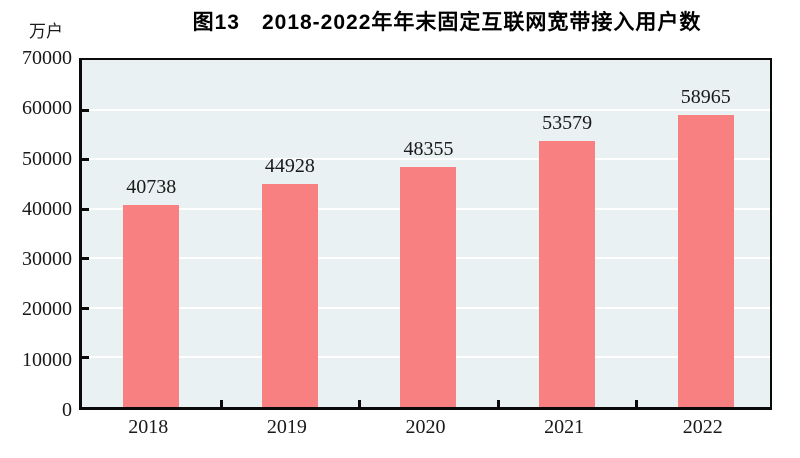 Image resolution: width=800 pixels, height=458 pixels. I want to click on bar-cell: 53579, so click(567, 233).